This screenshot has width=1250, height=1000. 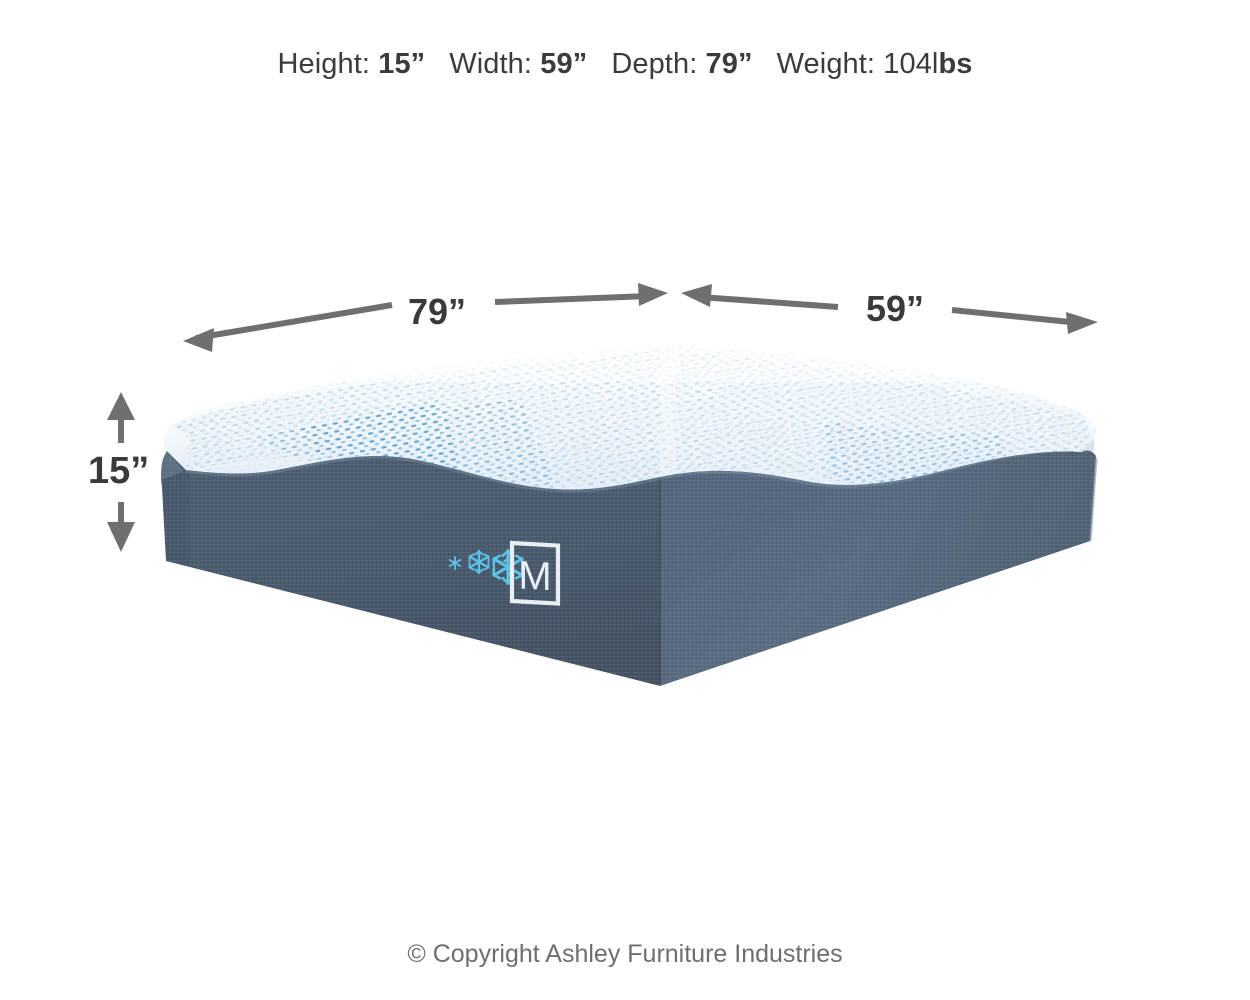 I want to click on dimension-label-height: 15”, so click(x=119, y=471).